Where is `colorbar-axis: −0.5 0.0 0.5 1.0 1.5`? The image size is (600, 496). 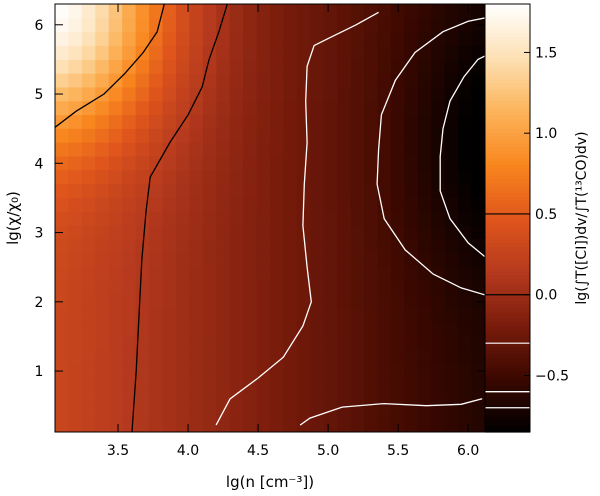 colorbar-axis: −0.5 0.0 0.5 1.0 1.5 is located at coordinates (546, 214).